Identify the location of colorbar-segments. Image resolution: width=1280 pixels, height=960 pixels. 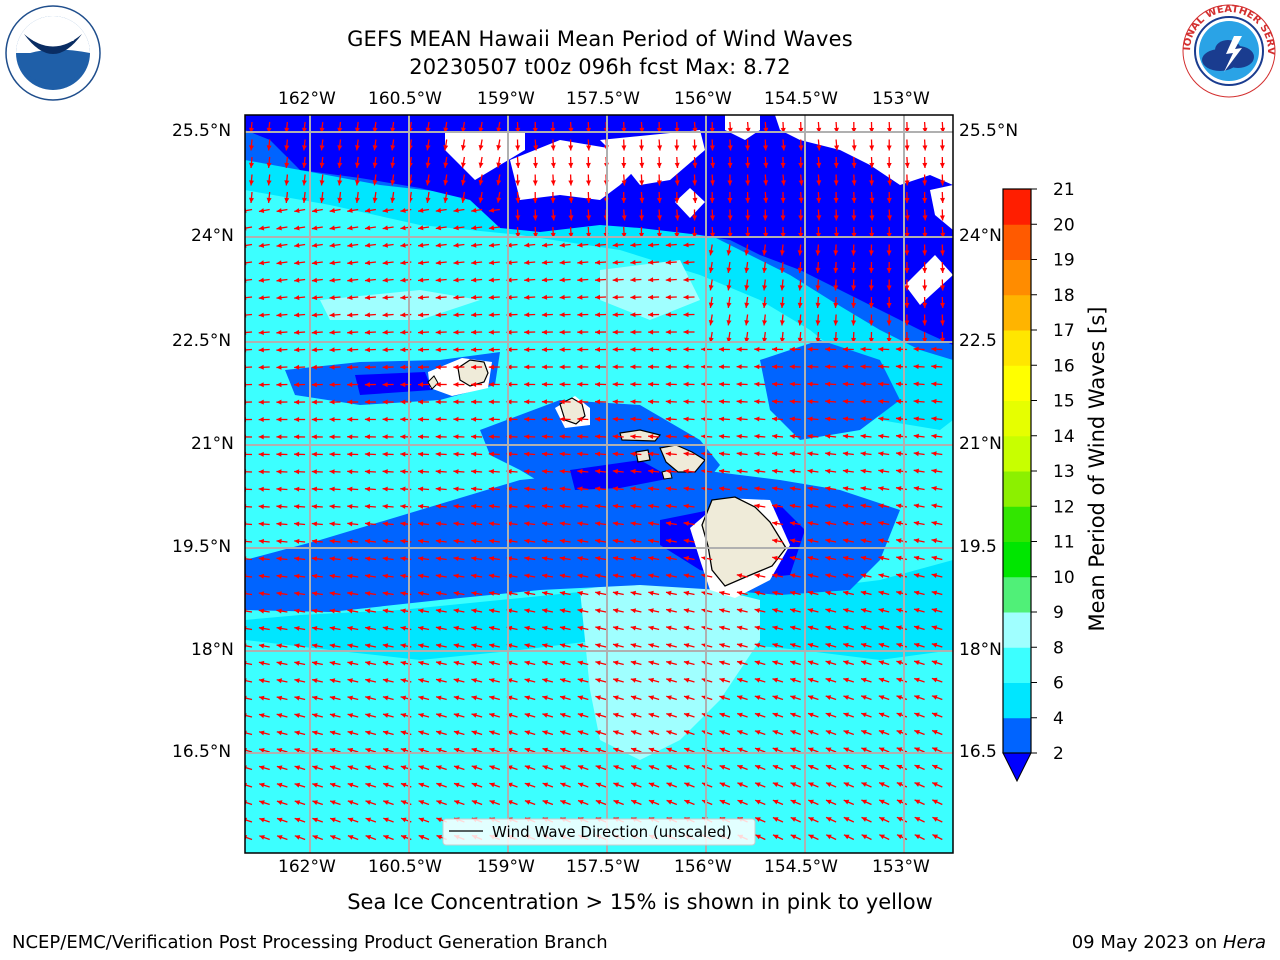
(1017, 471).